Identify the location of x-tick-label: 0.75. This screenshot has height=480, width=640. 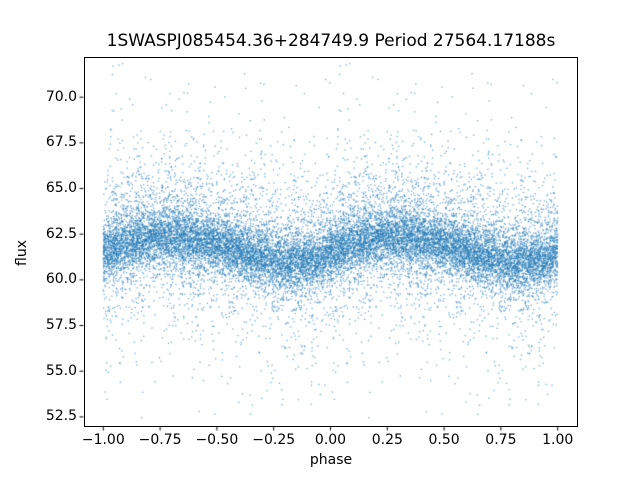
(501, 440).